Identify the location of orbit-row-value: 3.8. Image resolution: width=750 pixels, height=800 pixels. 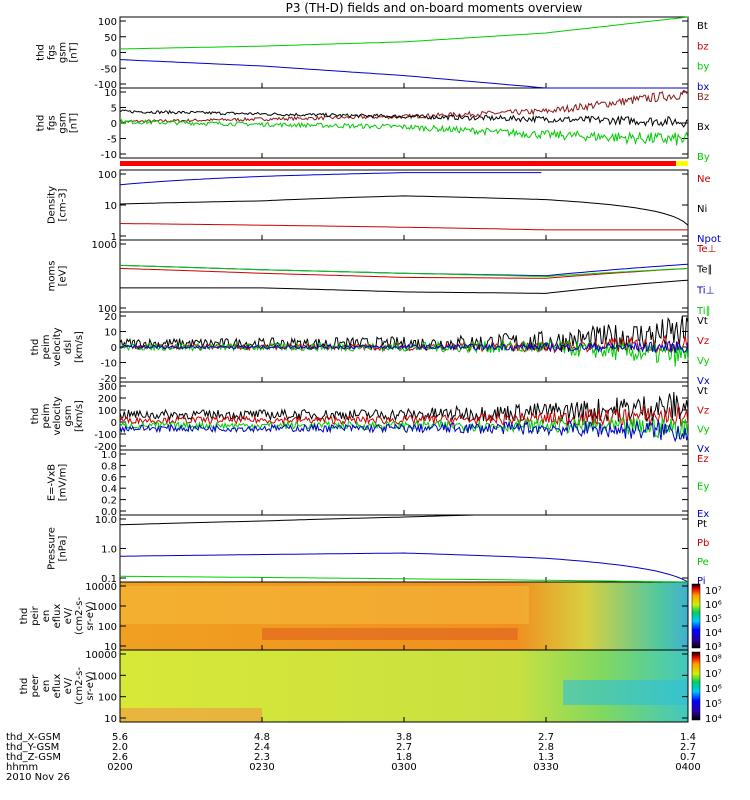
(404, 737).